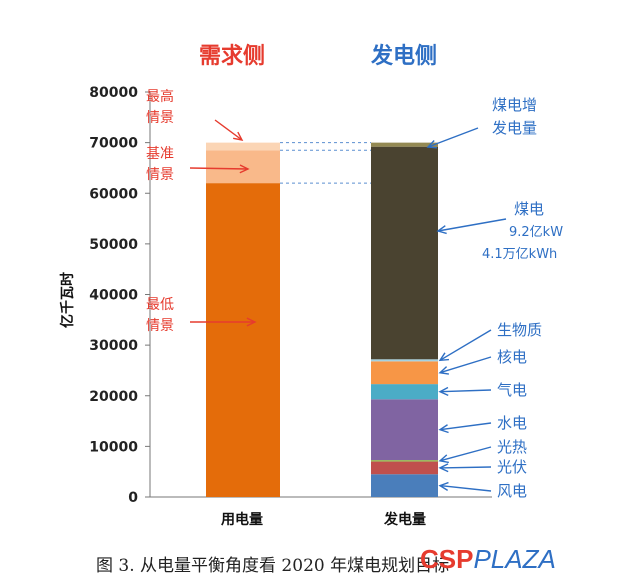 Image resolution: width=620 pixels, height=587 pixels. What do you see at coordinates (403, 56) in the screenshot?
I see `group-title-supply: 发电侧` at bounding box center [403, 56].